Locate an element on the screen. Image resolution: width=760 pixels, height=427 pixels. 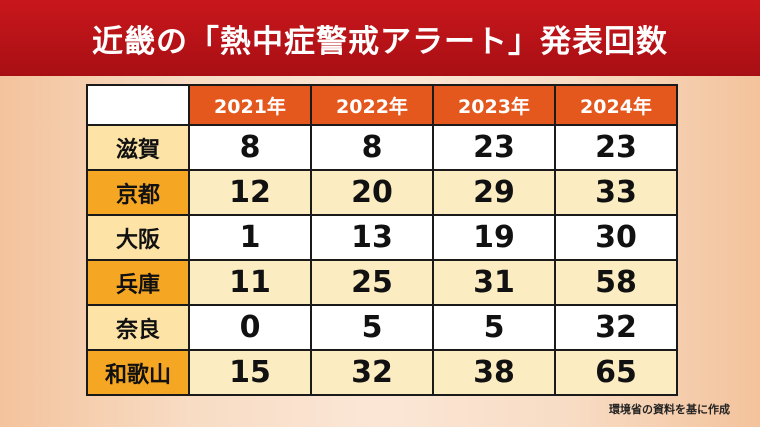
table-row-wakayama: 和歌山 15 32 38 65 is located at coordinates (382, 372).